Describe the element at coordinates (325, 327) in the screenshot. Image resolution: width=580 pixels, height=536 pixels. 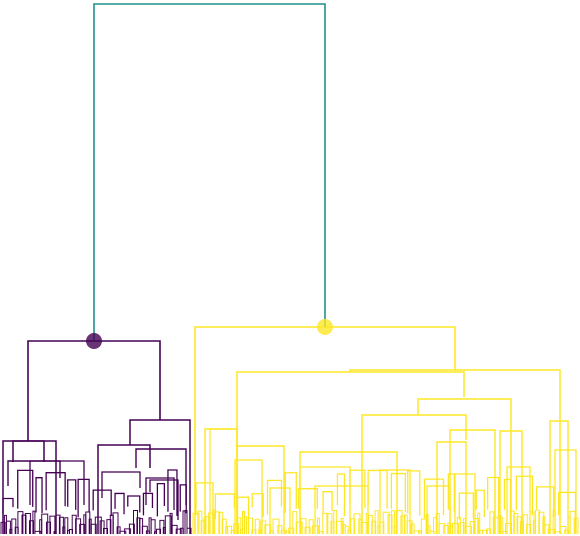
I see `yellow-cluster-root-marker` at that location.